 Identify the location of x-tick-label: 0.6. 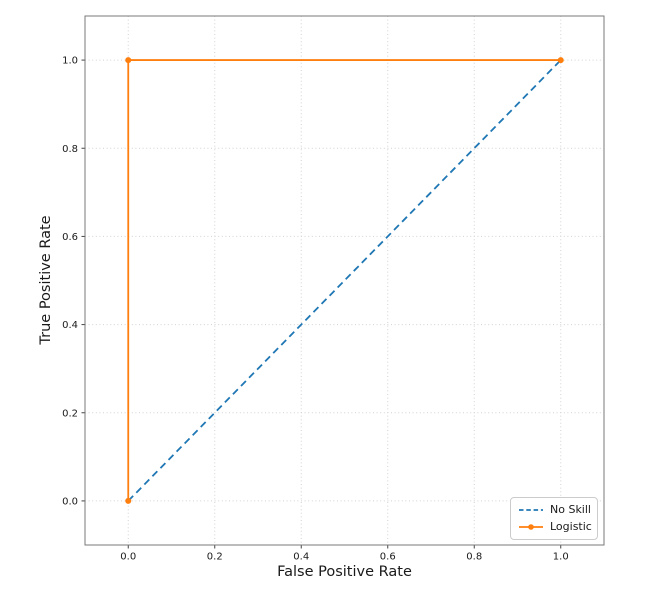
(388, 557).